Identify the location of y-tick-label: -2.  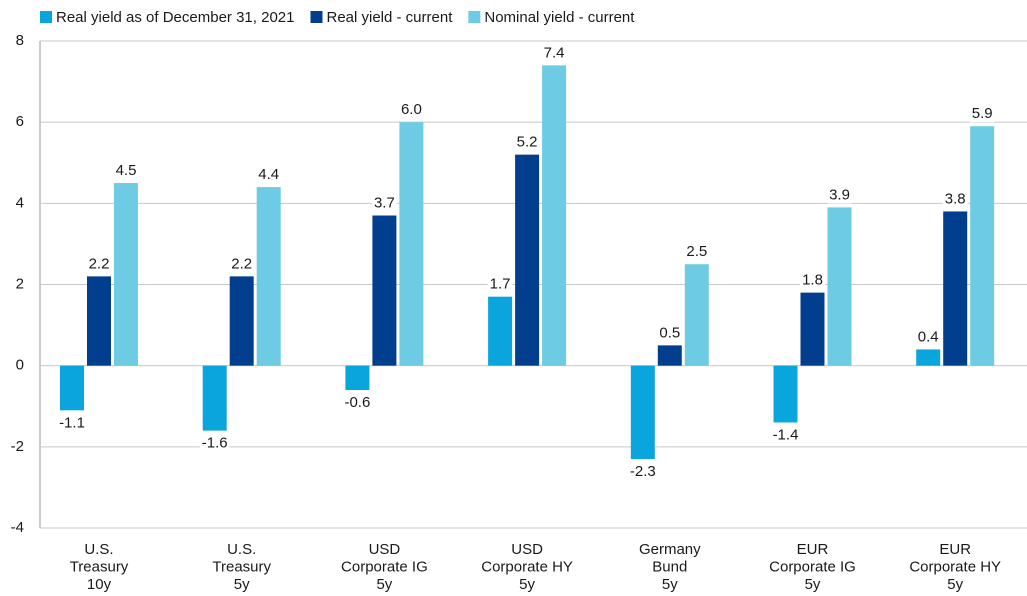
(17, 446).